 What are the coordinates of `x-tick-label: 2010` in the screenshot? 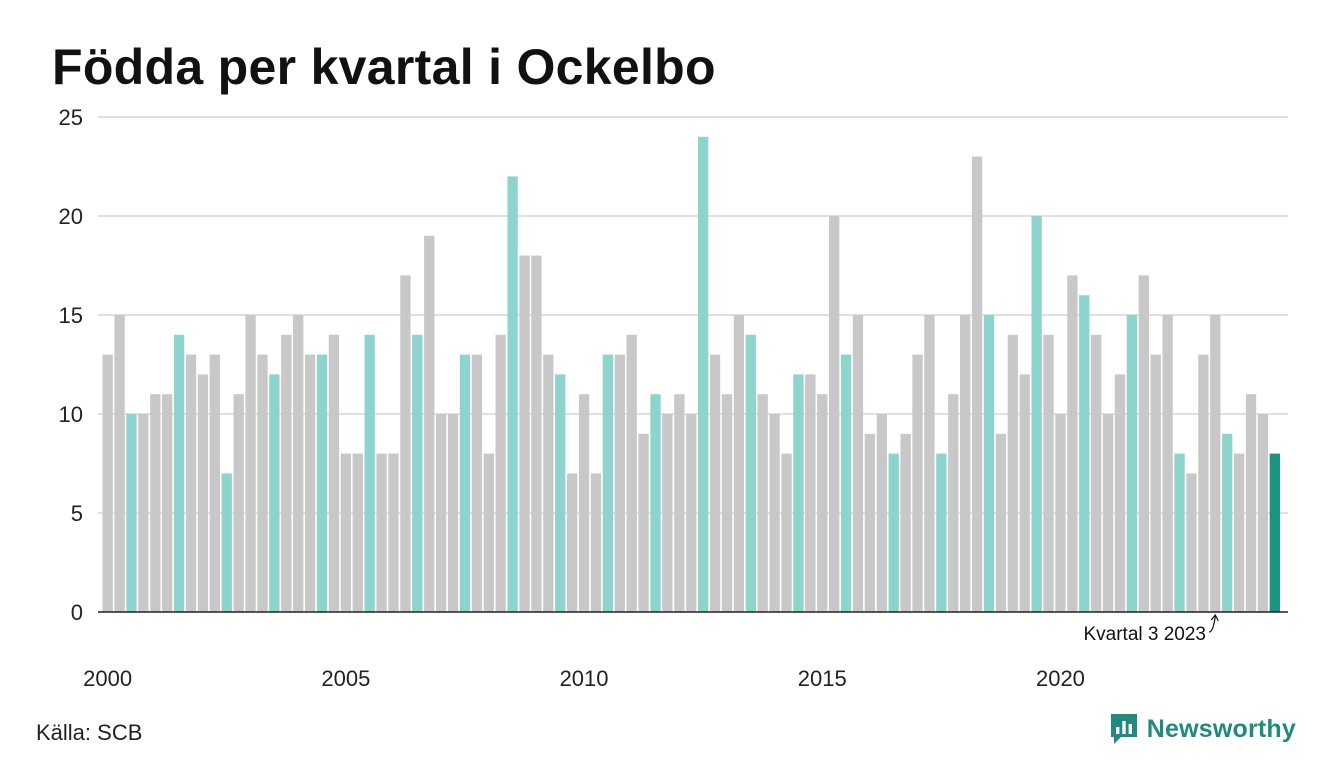 It's located at (584, 678).